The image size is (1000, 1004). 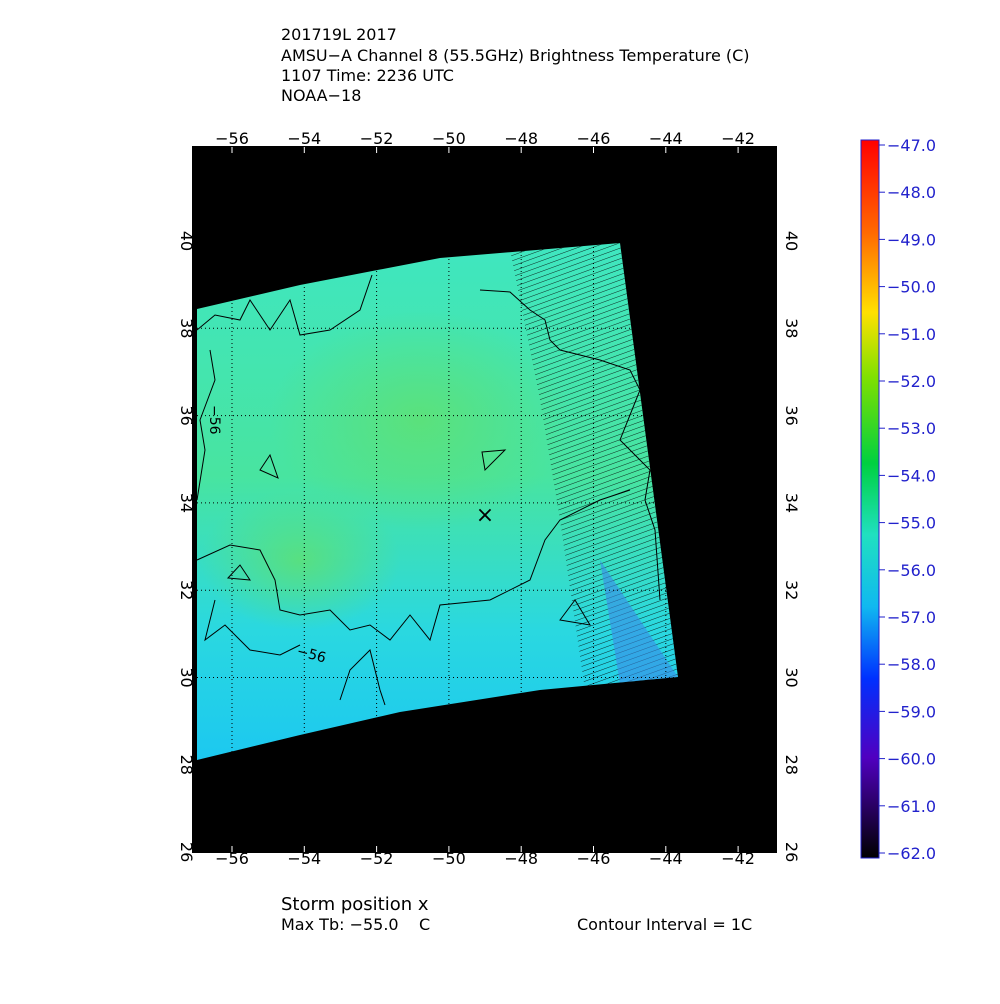 What do you see at coordinates (911, 334) in the screenshot?
I see `colorbar-label: −51.0` at bounding box center [911, 334].